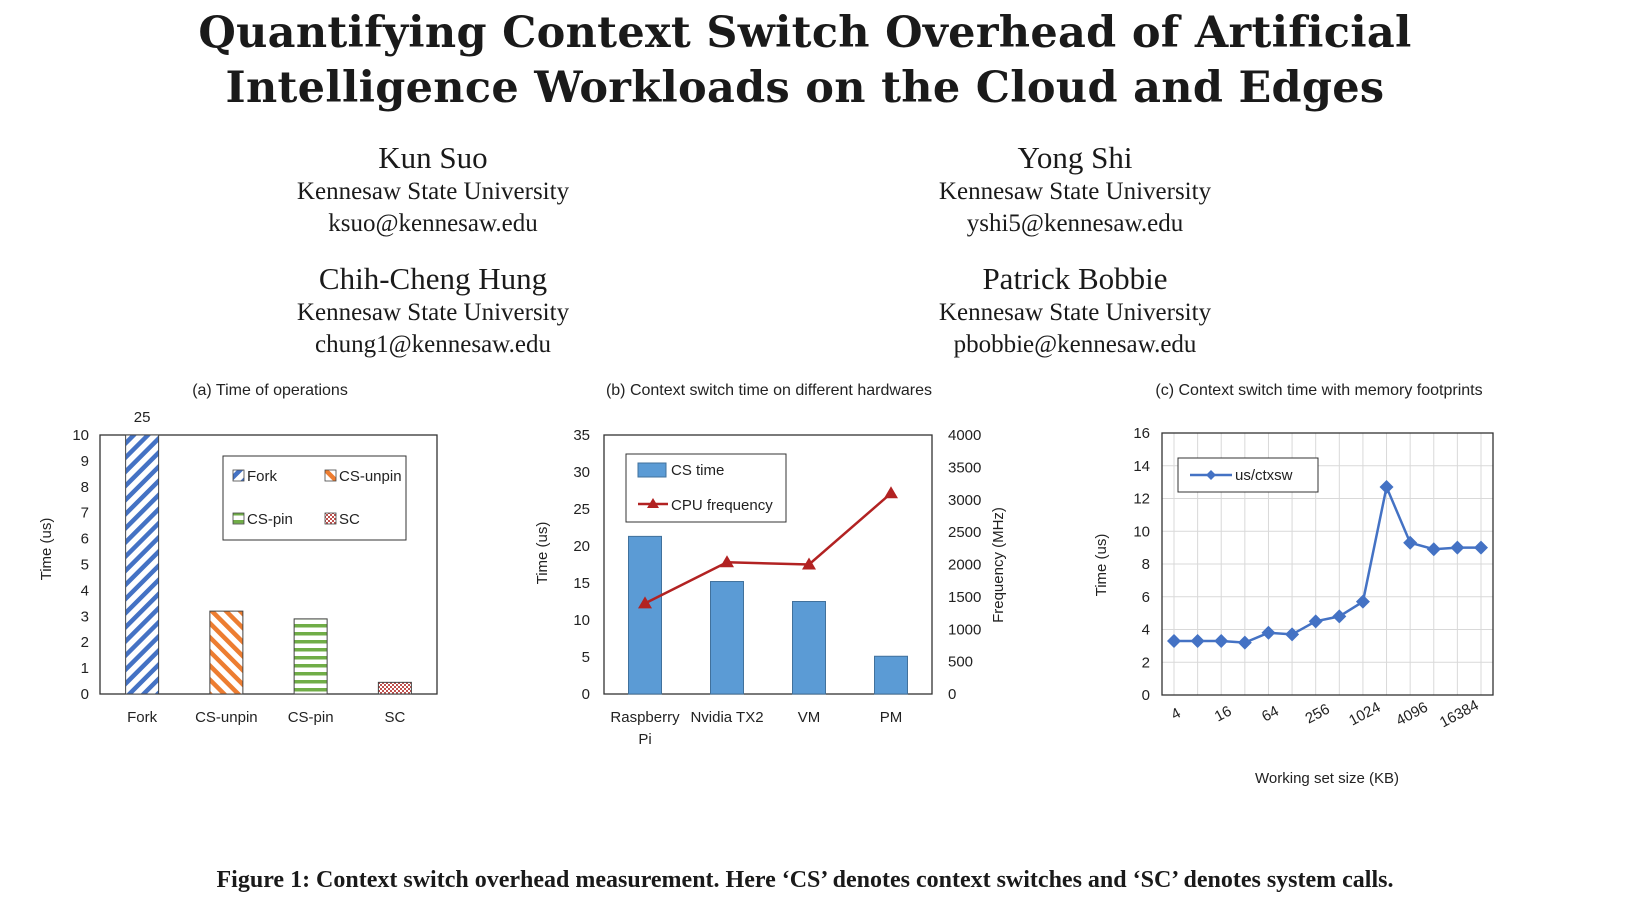 This screenshot has height=913, width=1650. Describe the element at coordinates (581, 472) in the screenshot. I see `y-tick-label: 30` at that location.